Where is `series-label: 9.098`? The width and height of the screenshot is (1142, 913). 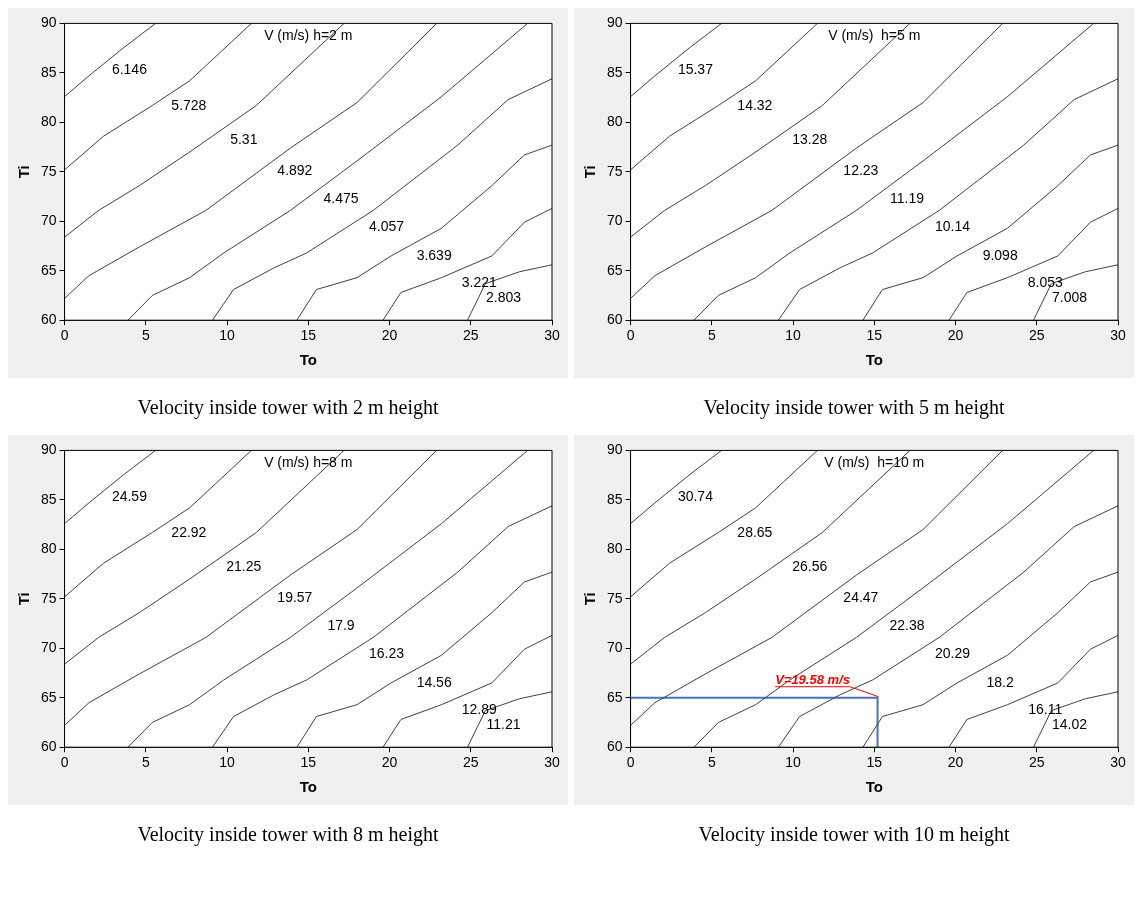 series-label: 9.098 is located at coordinates (1000, 254).